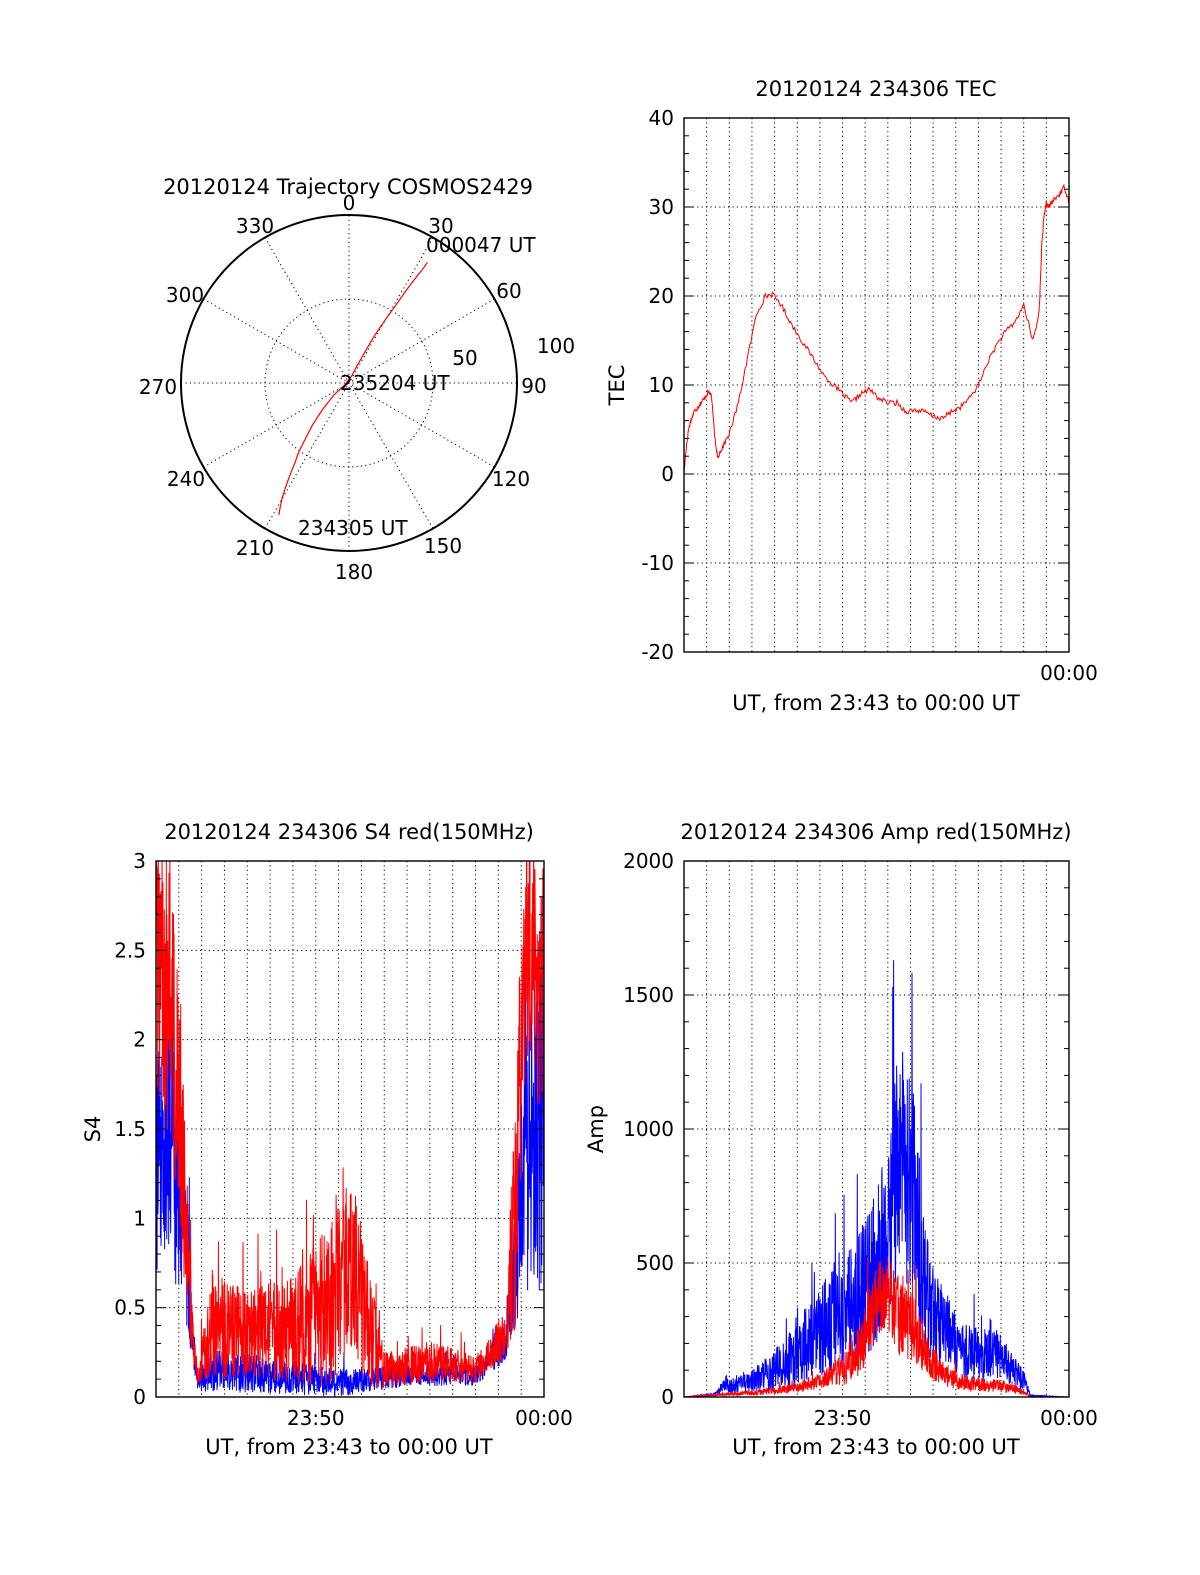  I want to click on y-tick-label: 2, so click(139, 1040).